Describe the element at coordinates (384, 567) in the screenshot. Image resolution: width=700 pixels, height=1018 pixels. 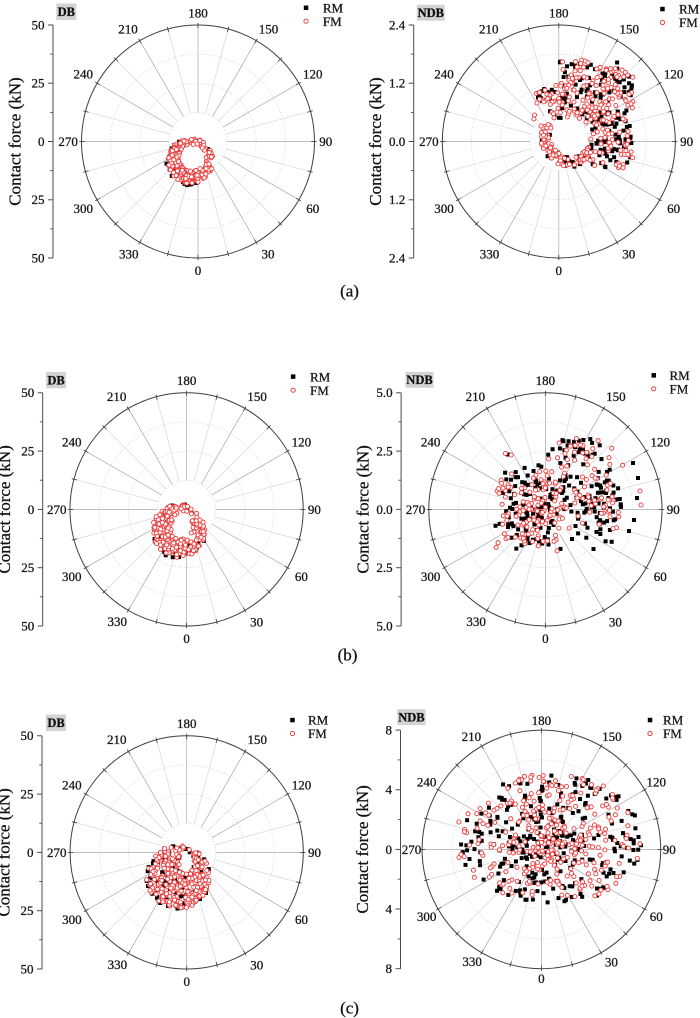
I see `svg-text: 2.5` at that location.